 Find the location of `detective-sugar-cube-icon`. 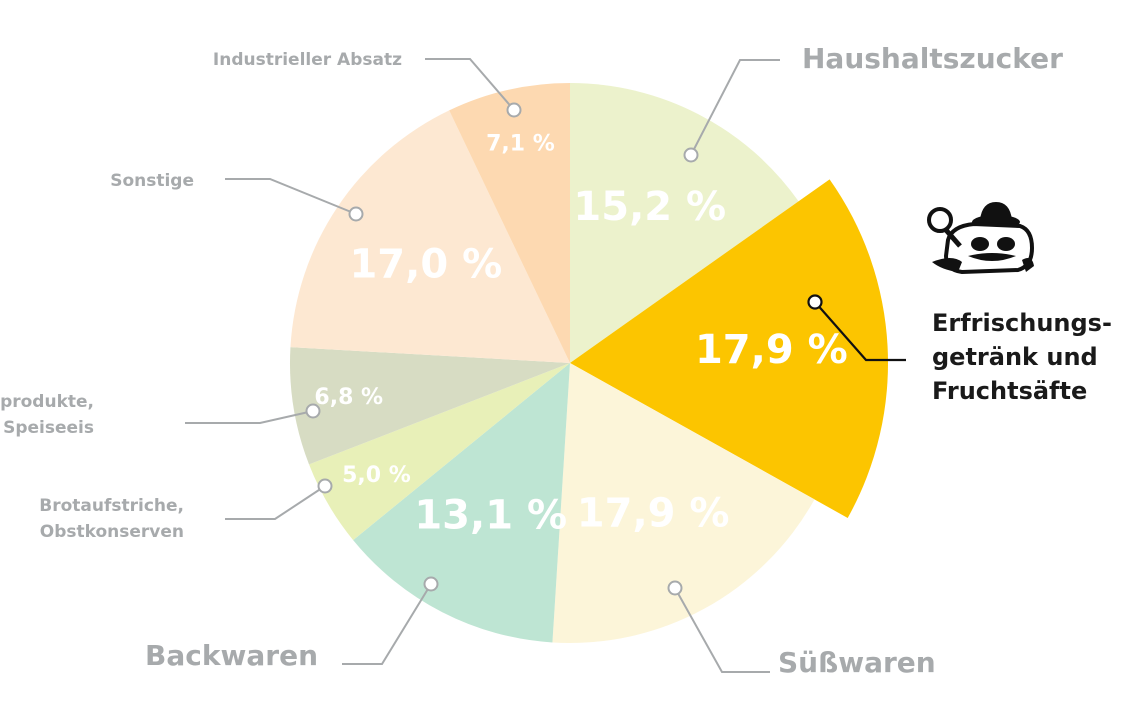

detective-sugar-cube-icon is located at coordinates (981, 238).